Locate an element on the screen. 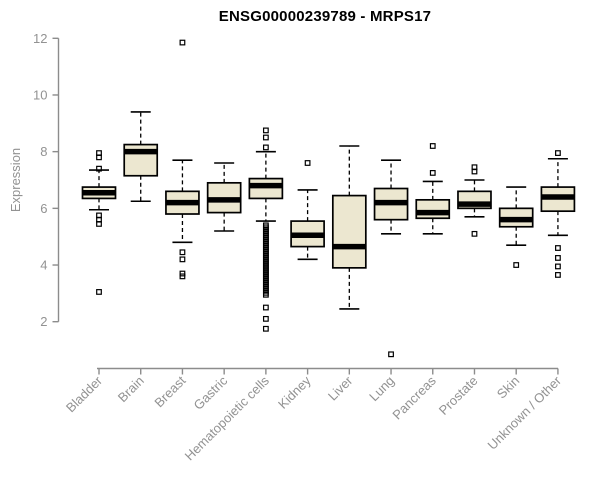  x-axis-label-bladder: Bladder is located at coordinates (84, 394).